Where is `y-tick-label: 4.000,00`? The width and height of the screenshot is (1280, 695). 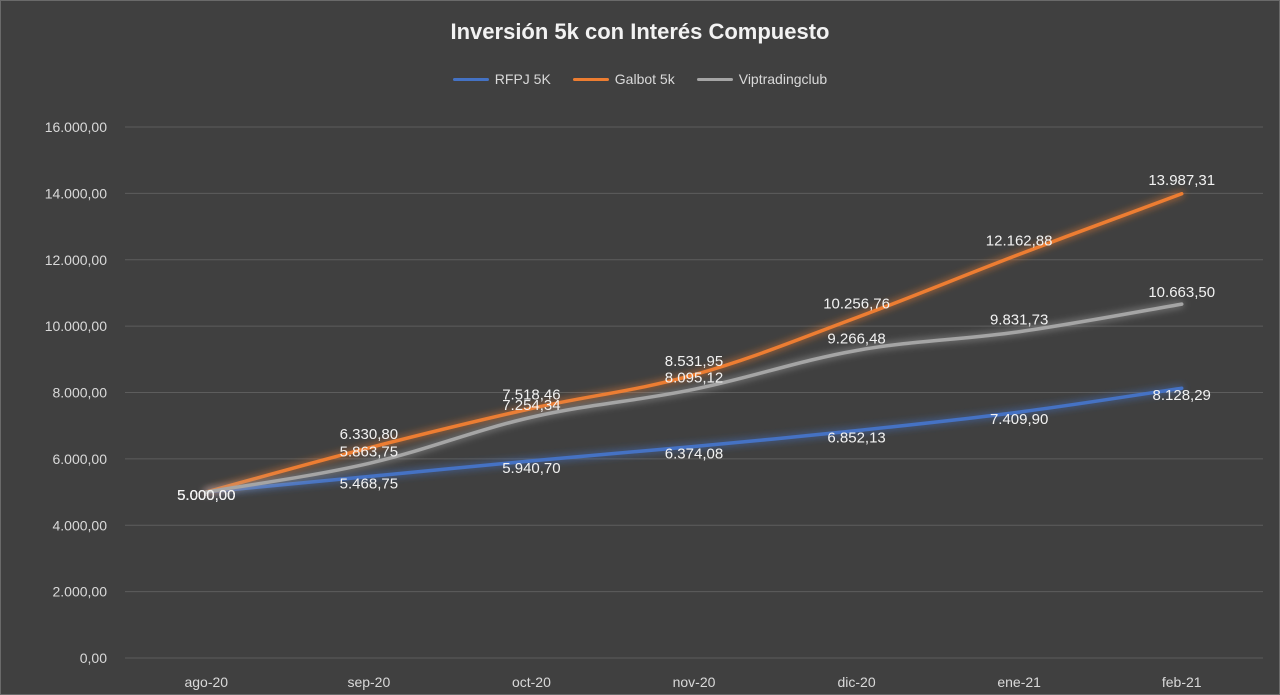 y-tick-label: 4.000,00 is located at coordinates (80, 525).